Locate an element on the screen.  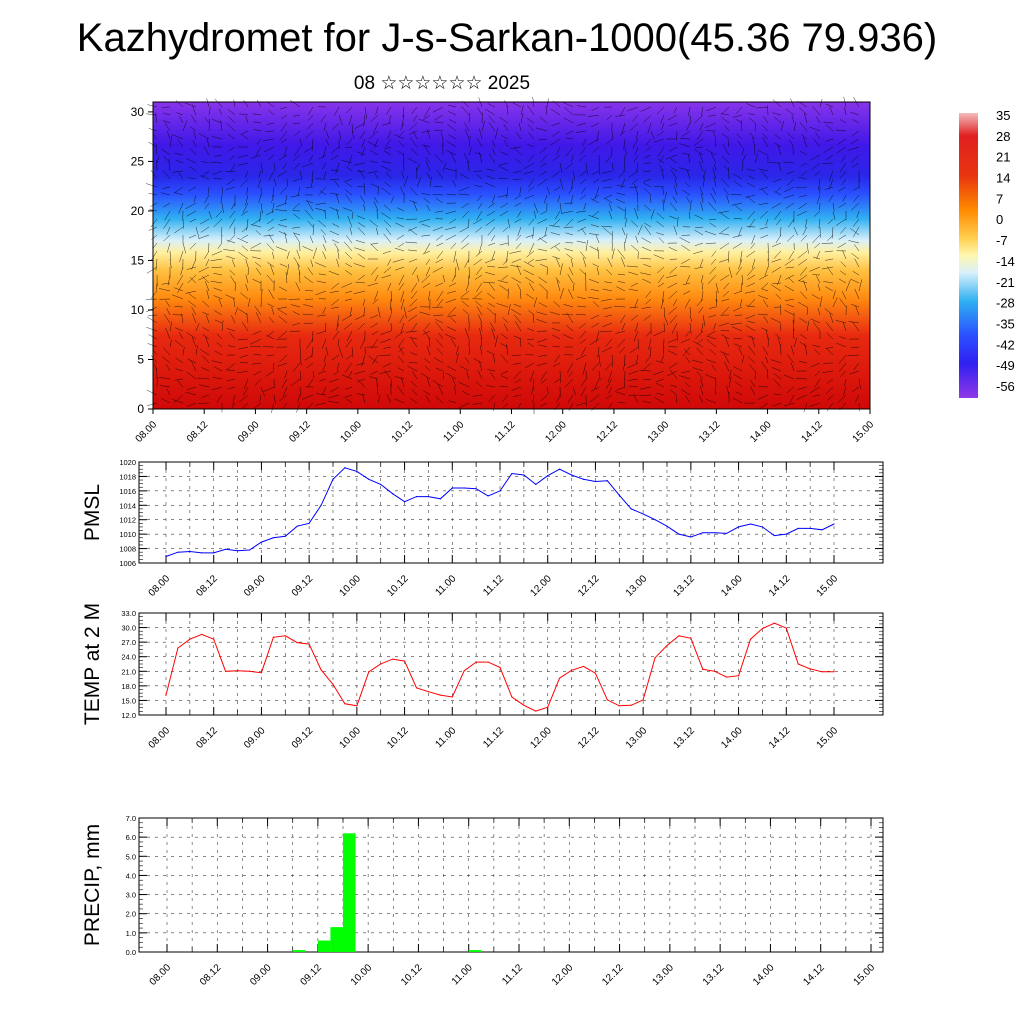
y-axis-label: TEMP at 2 M is located at coordinates (92, 664).